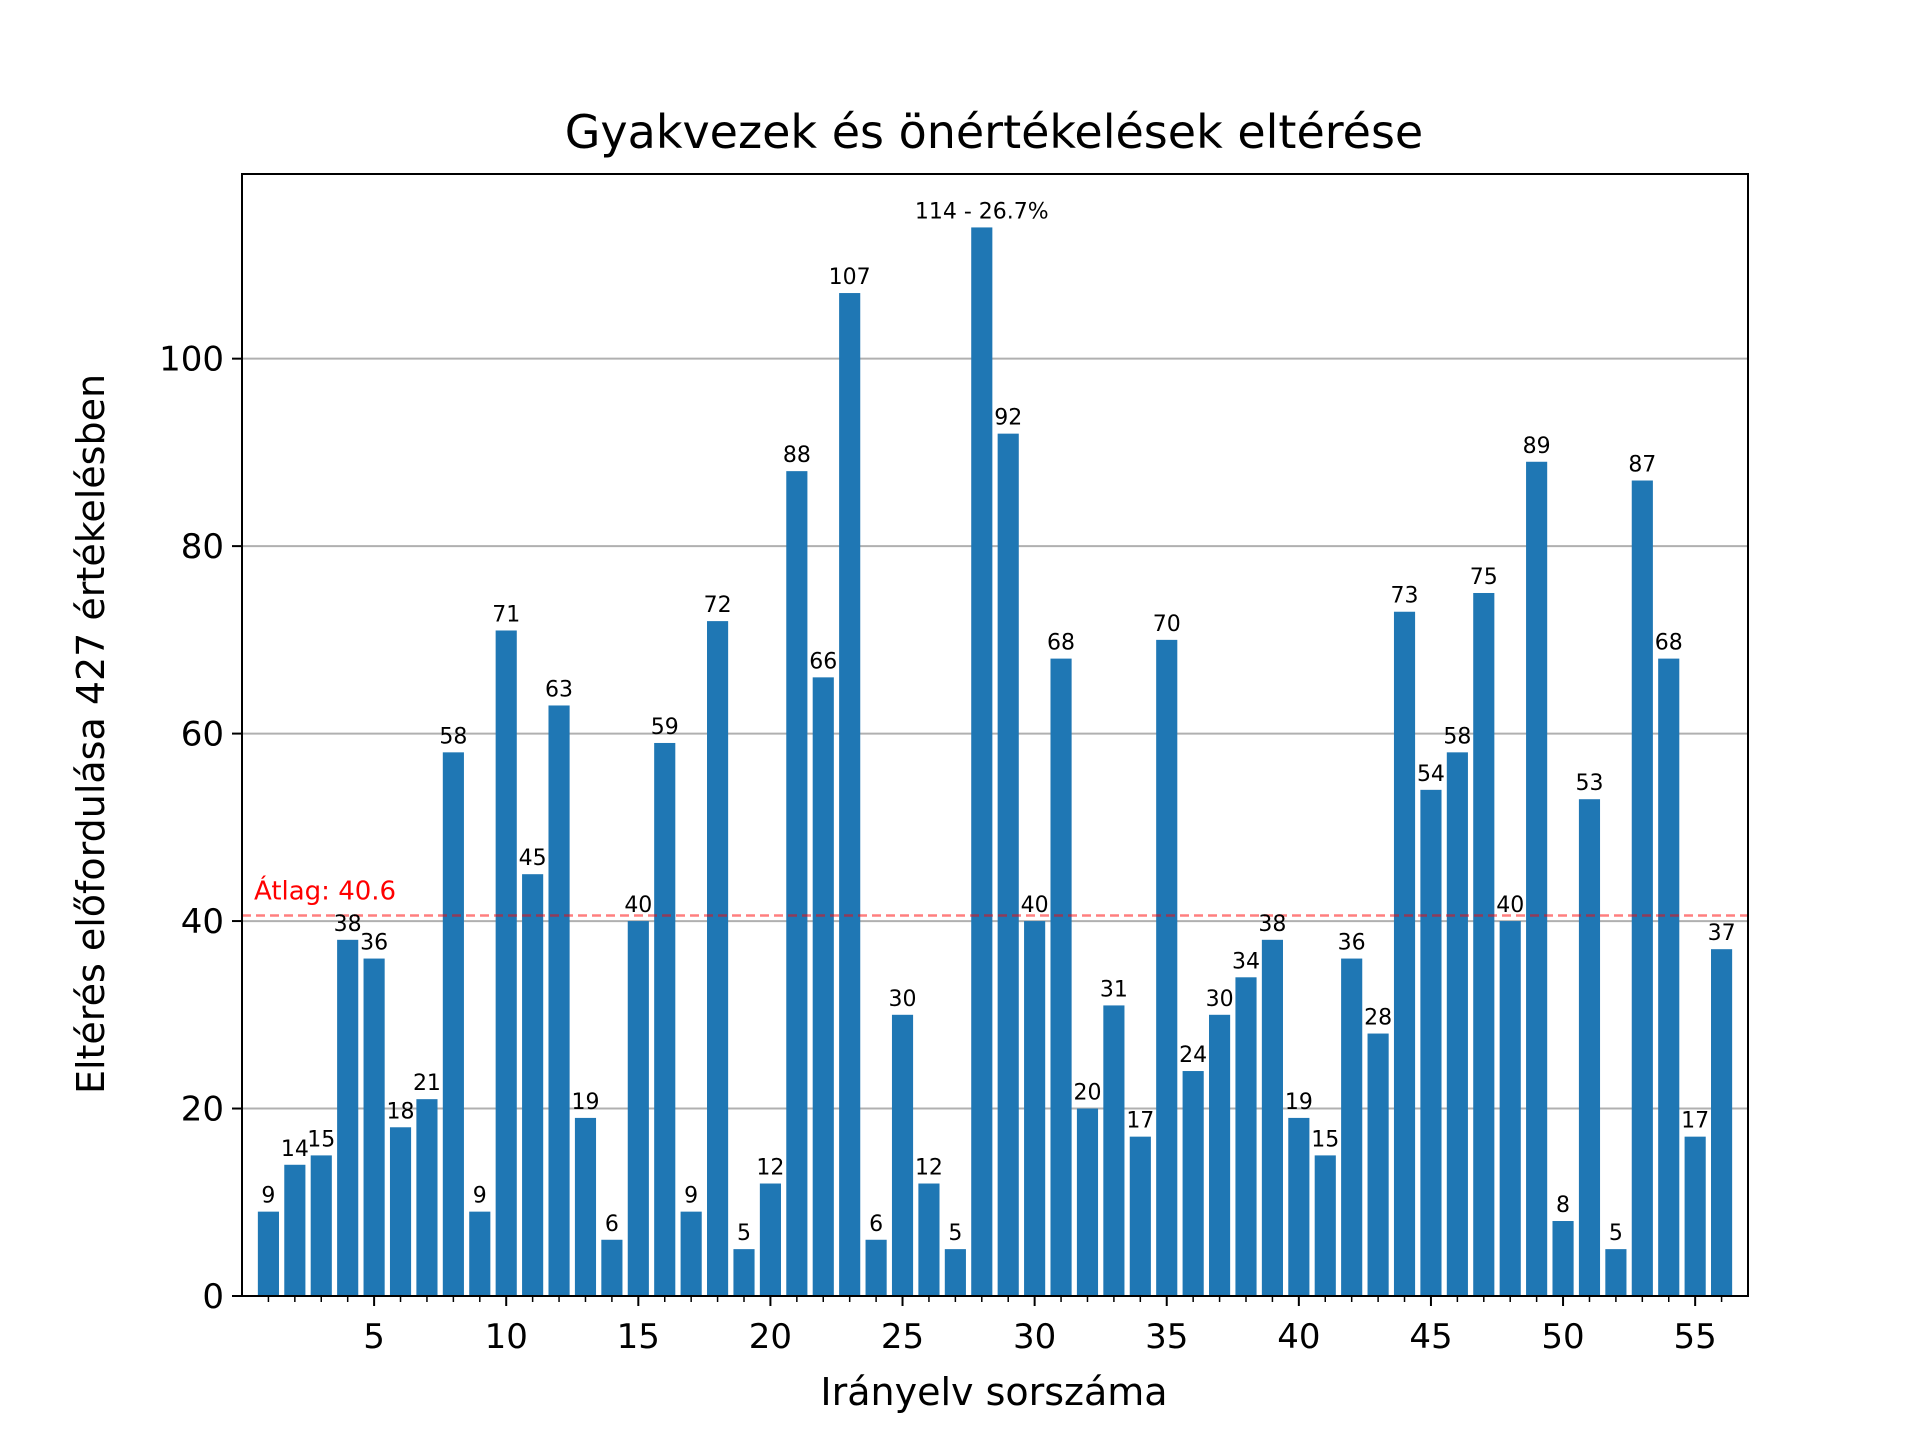 The image size is (1920, 1440). Describe the element at coordinates (91, 734) in the screenshot. I see `y-axis-label: Eltérés előfordulása 427 értékelésben` at that location.